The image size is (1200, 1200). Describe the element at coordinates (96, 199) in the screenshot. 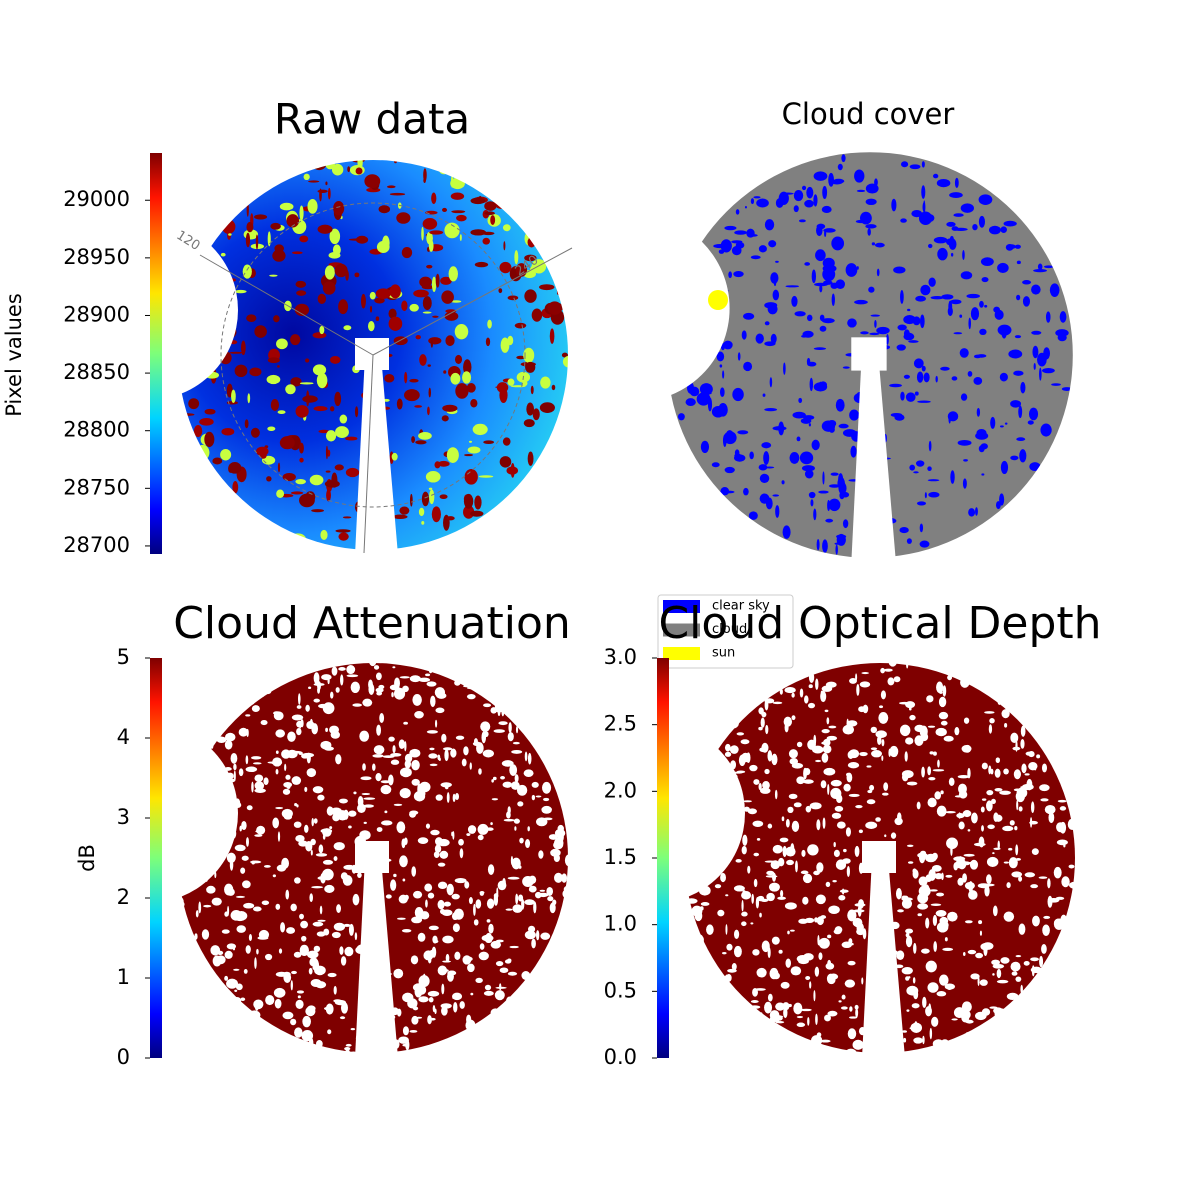

I see `colorbar-tick-label: 29000` at that location.